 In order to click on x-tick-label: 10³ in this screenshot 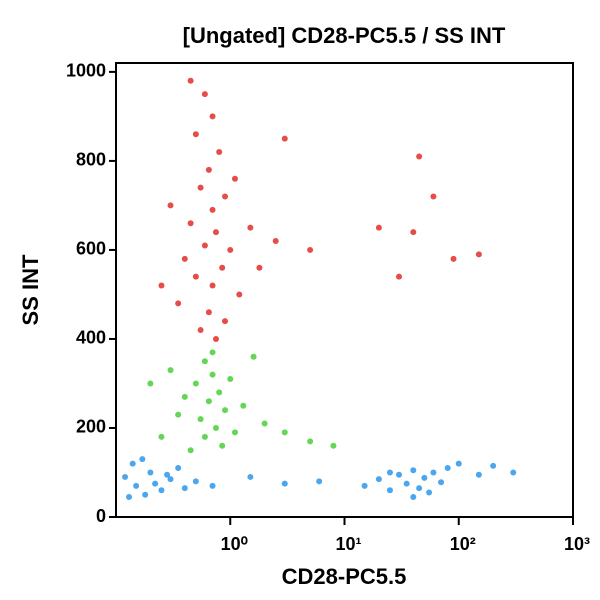, I will do `click(577, 544)`.